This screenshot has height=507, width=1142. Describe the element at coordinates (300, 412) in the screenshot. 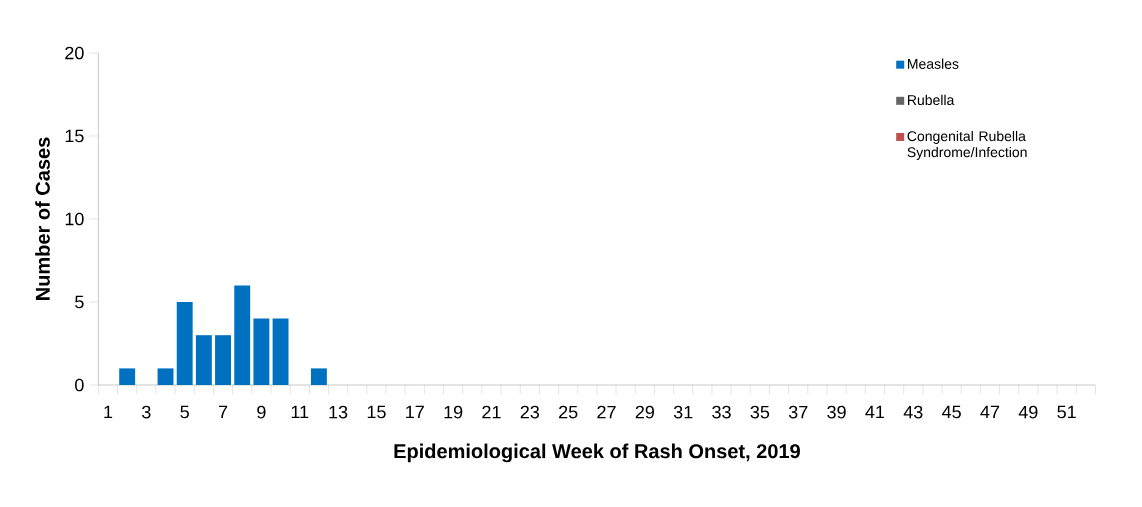

I see `x-tick-label: 11` at that location.